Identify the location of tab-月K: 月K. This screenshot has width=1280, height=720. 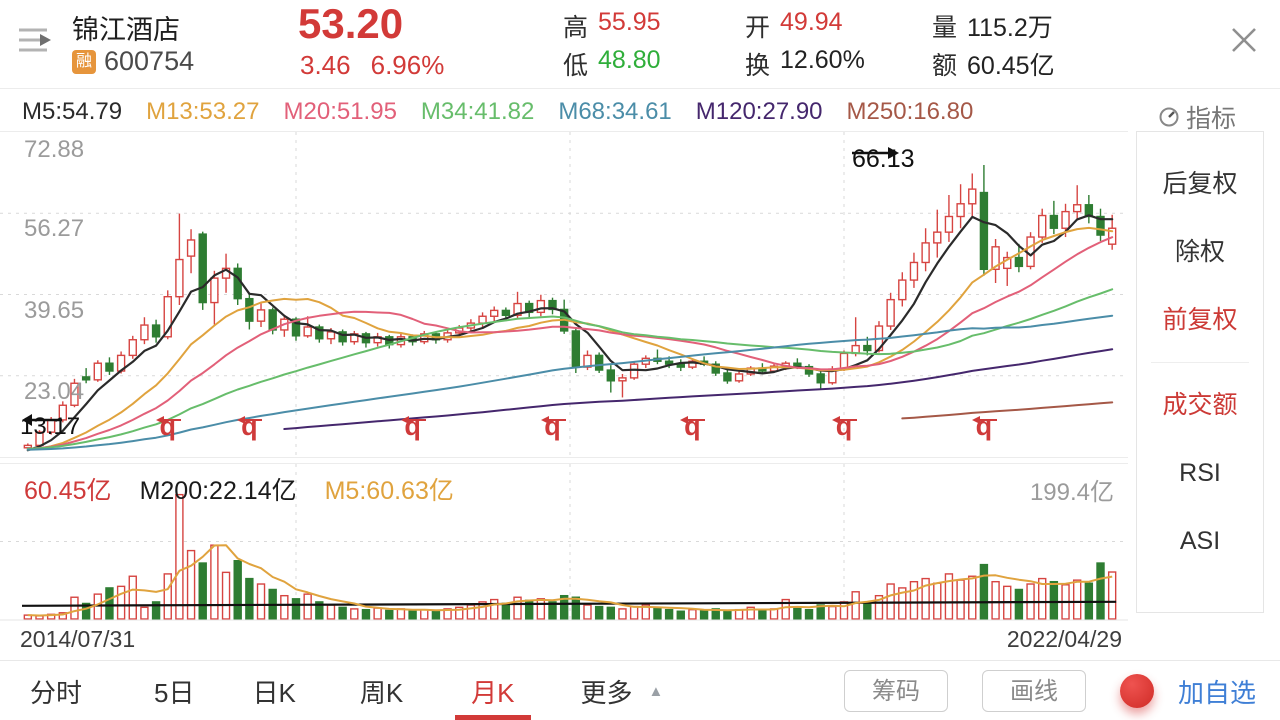
(492, 690).